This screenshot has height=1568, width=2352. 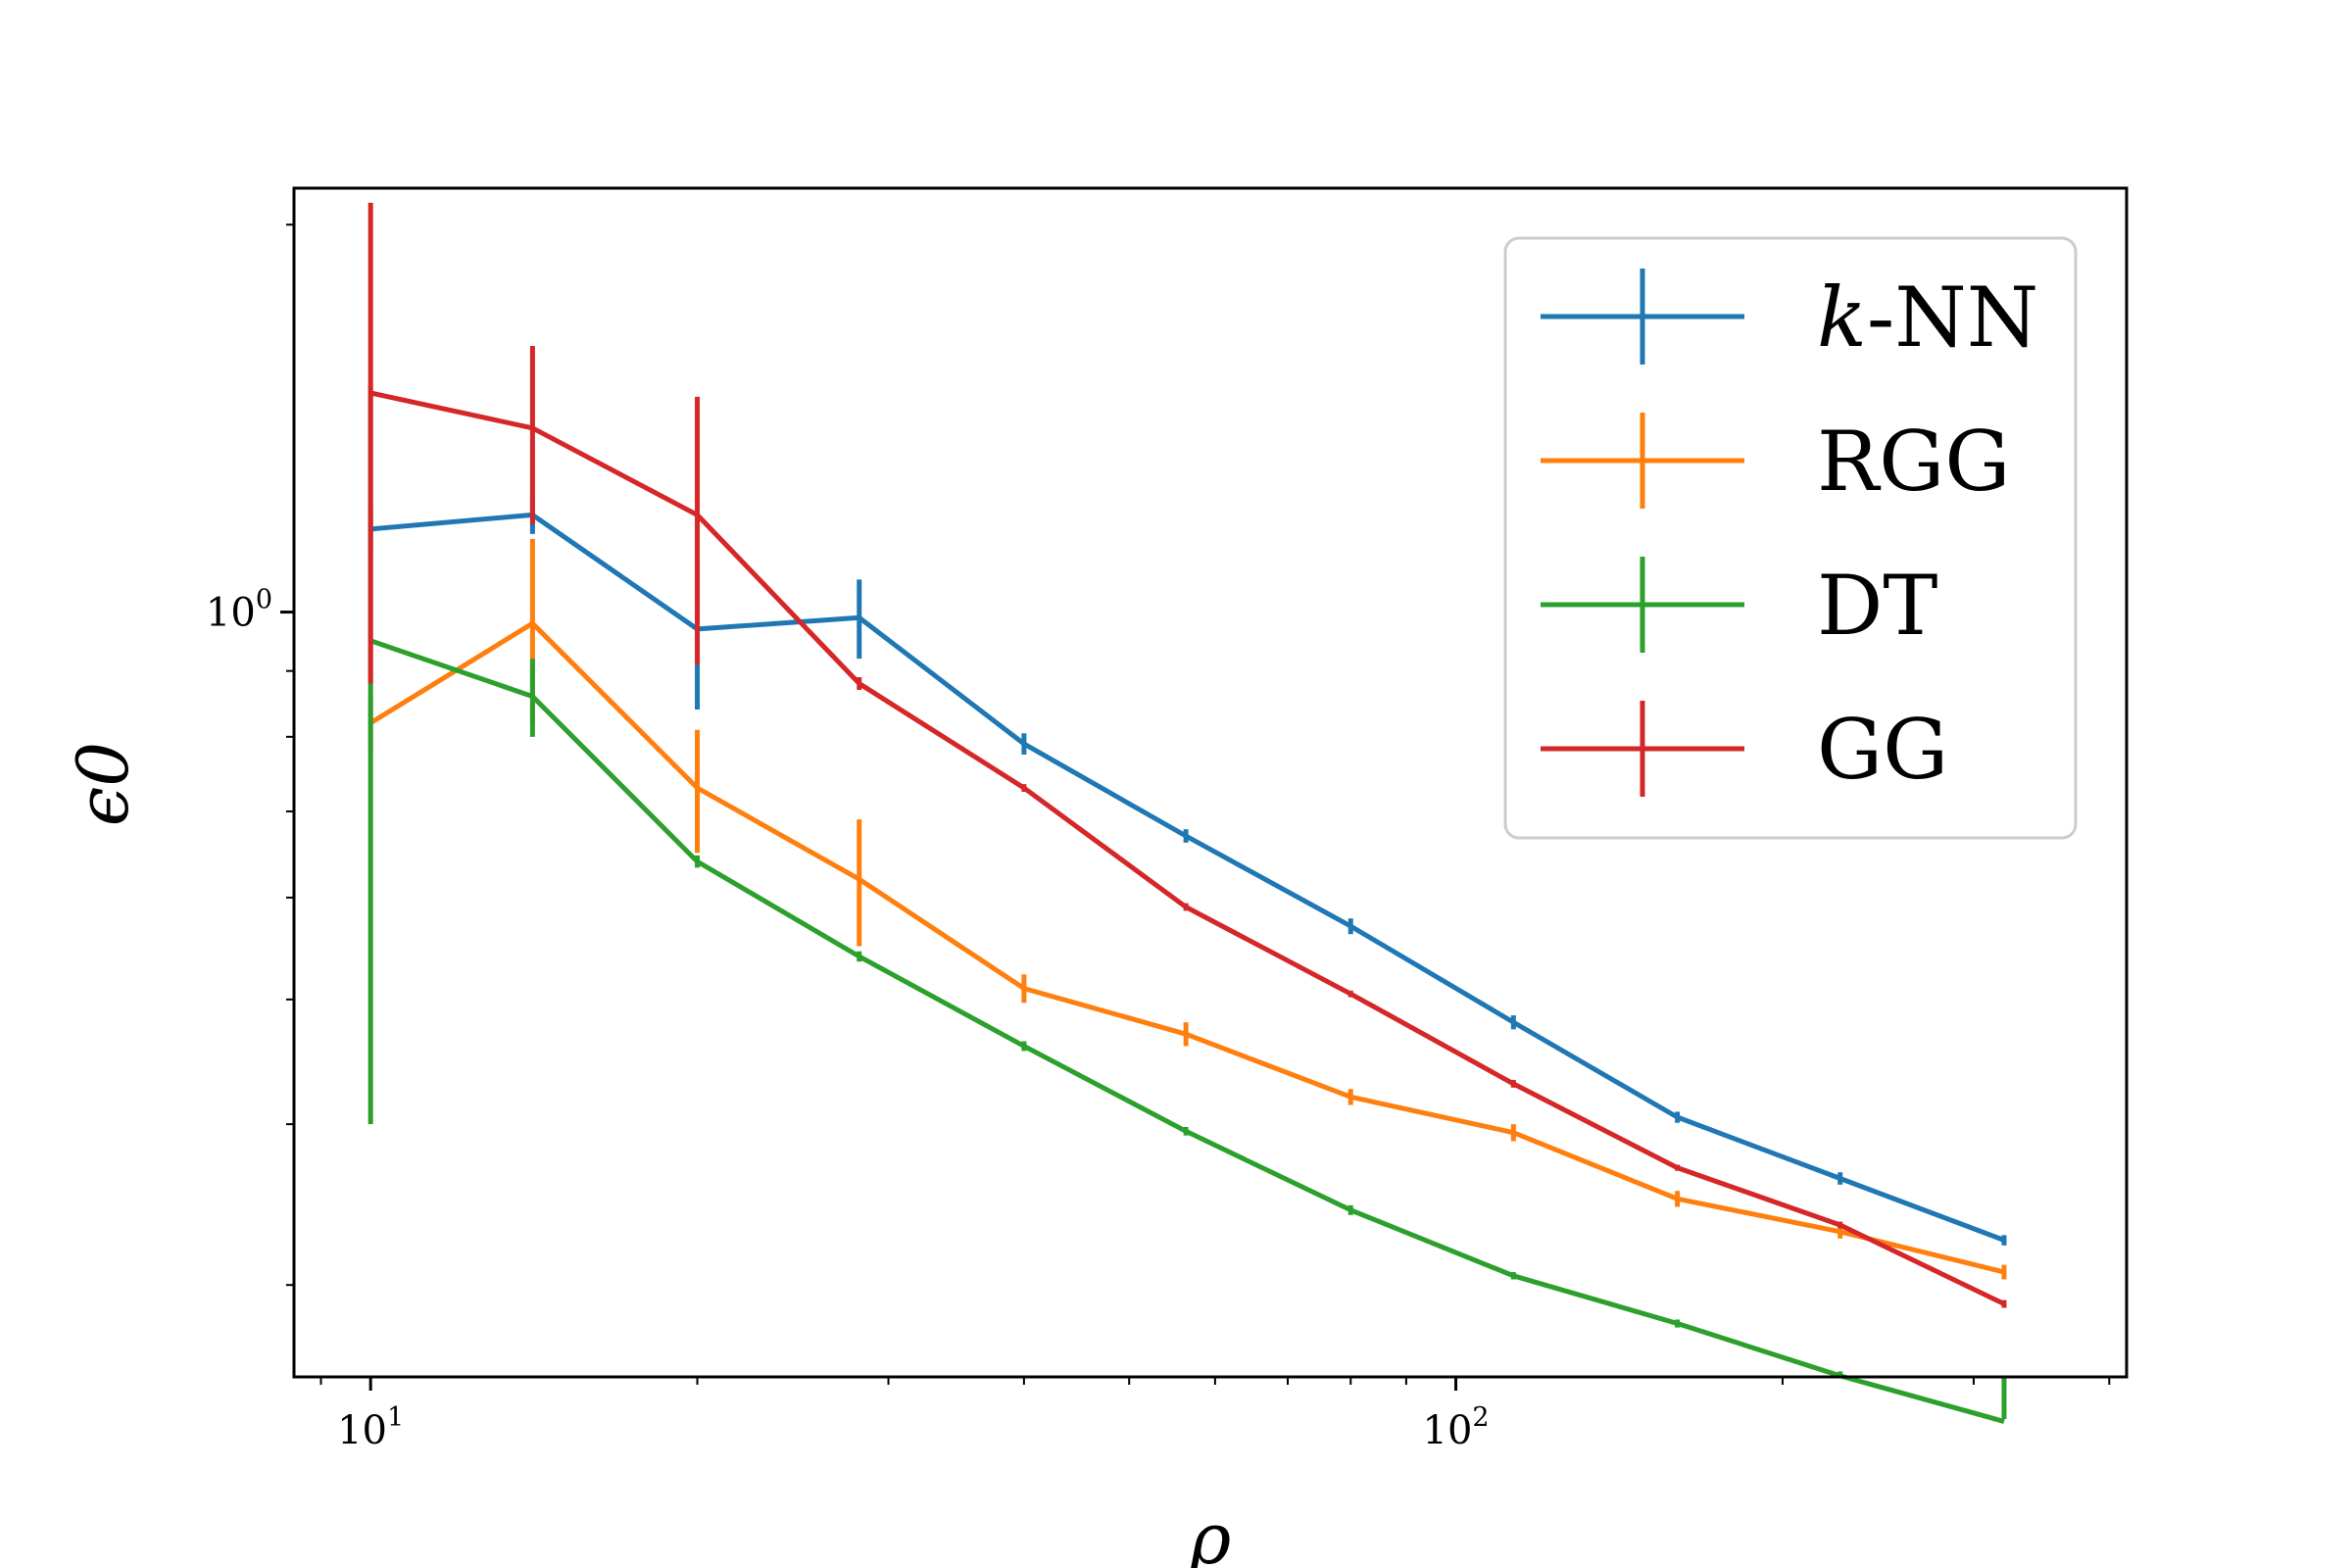 I want to click on legend: k-NN RGG DT GG, so click(x=1790, y=538).